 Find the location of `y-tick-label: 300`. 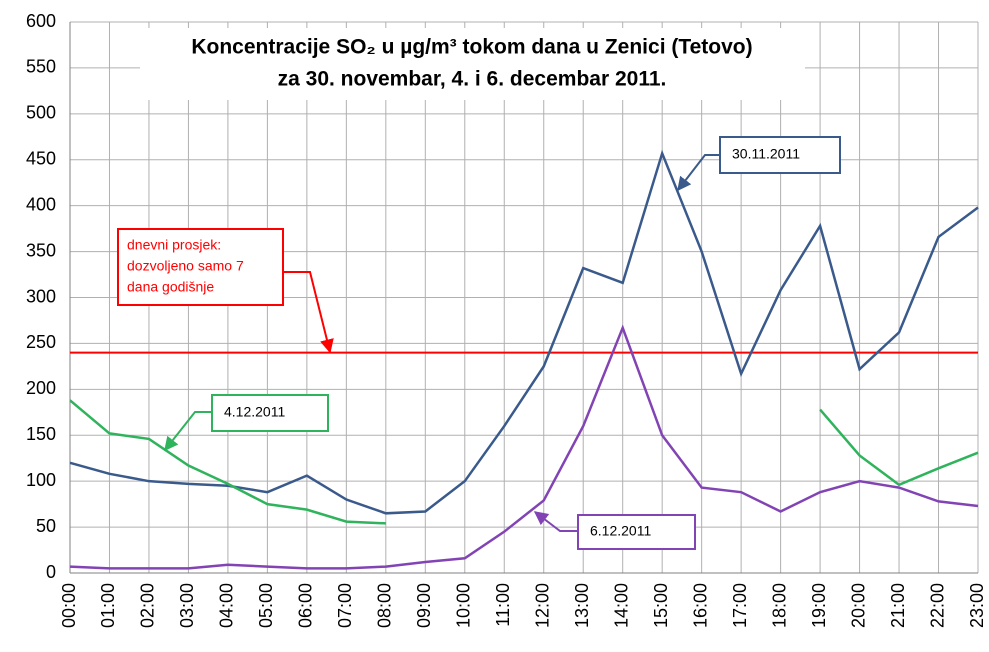

y-tick-label: 300 is located at coordinates (41, 296).